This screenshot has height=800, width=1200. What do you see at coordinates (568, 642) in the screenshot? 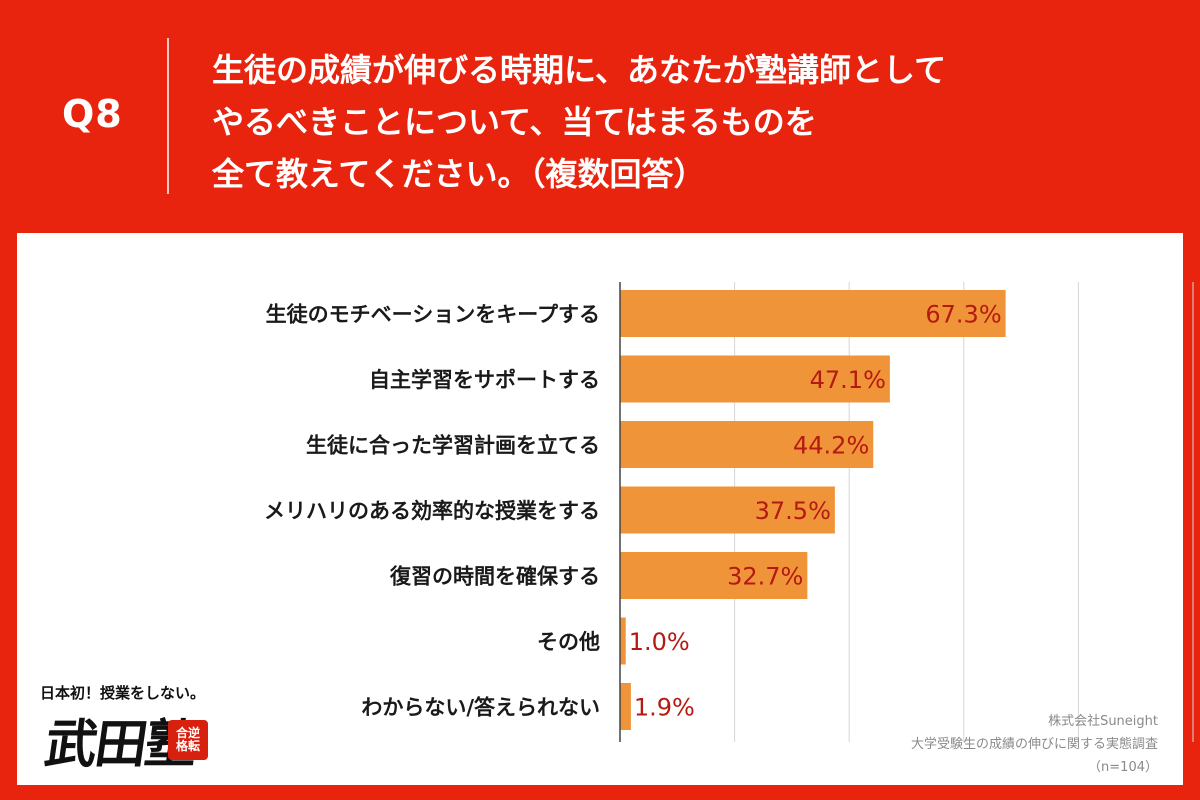
I see `category-label: その他` at bounding box center [568, 642].